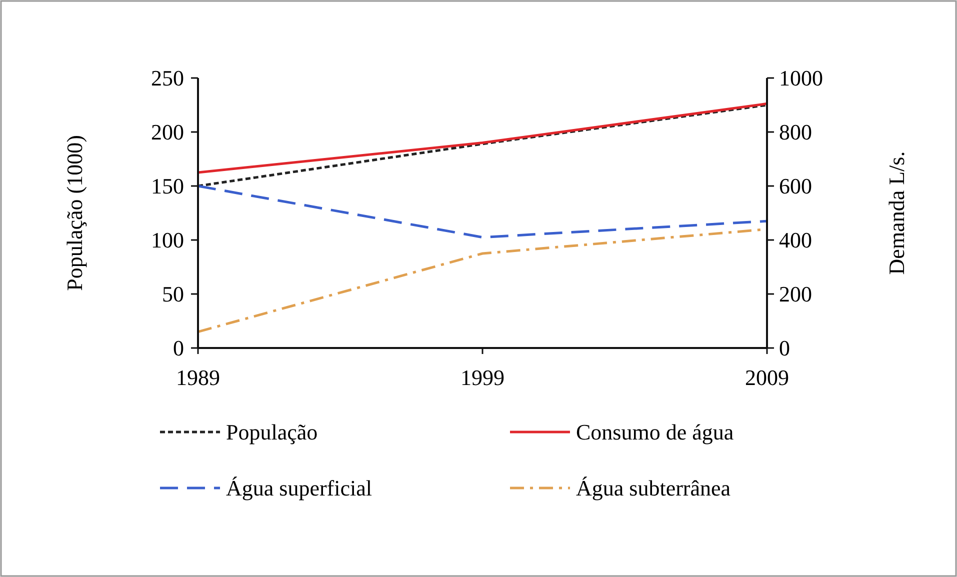 This screenshot has width=957, height=577. I want to click on y2-tick-label: 200, so click(795, 294).